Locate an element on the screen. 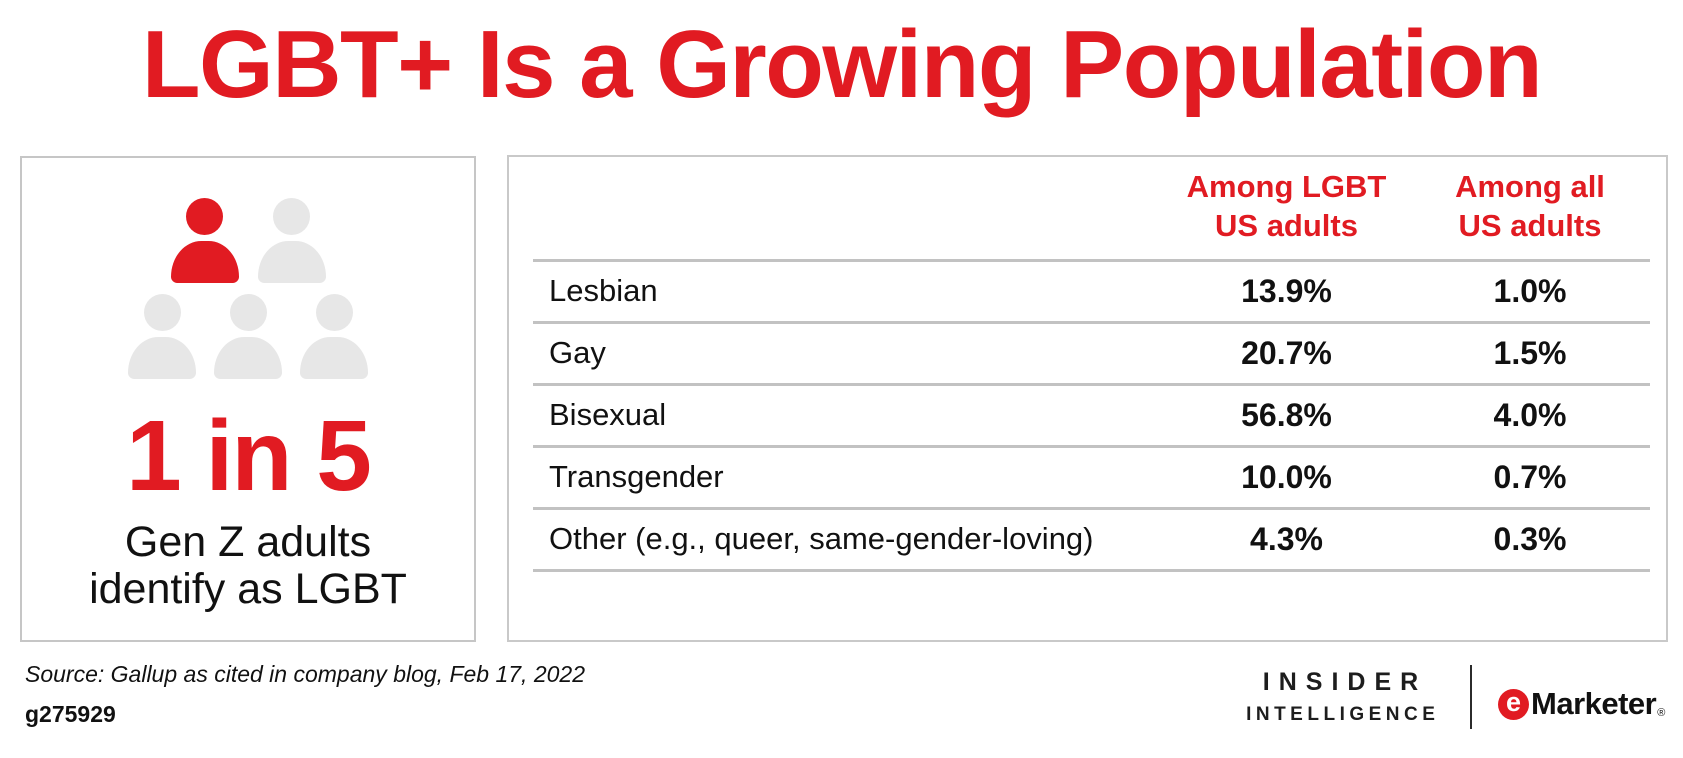 The height and width of the screenshot is (758, 1683). row-label: Bisexual is located at coordinates (608, 414).